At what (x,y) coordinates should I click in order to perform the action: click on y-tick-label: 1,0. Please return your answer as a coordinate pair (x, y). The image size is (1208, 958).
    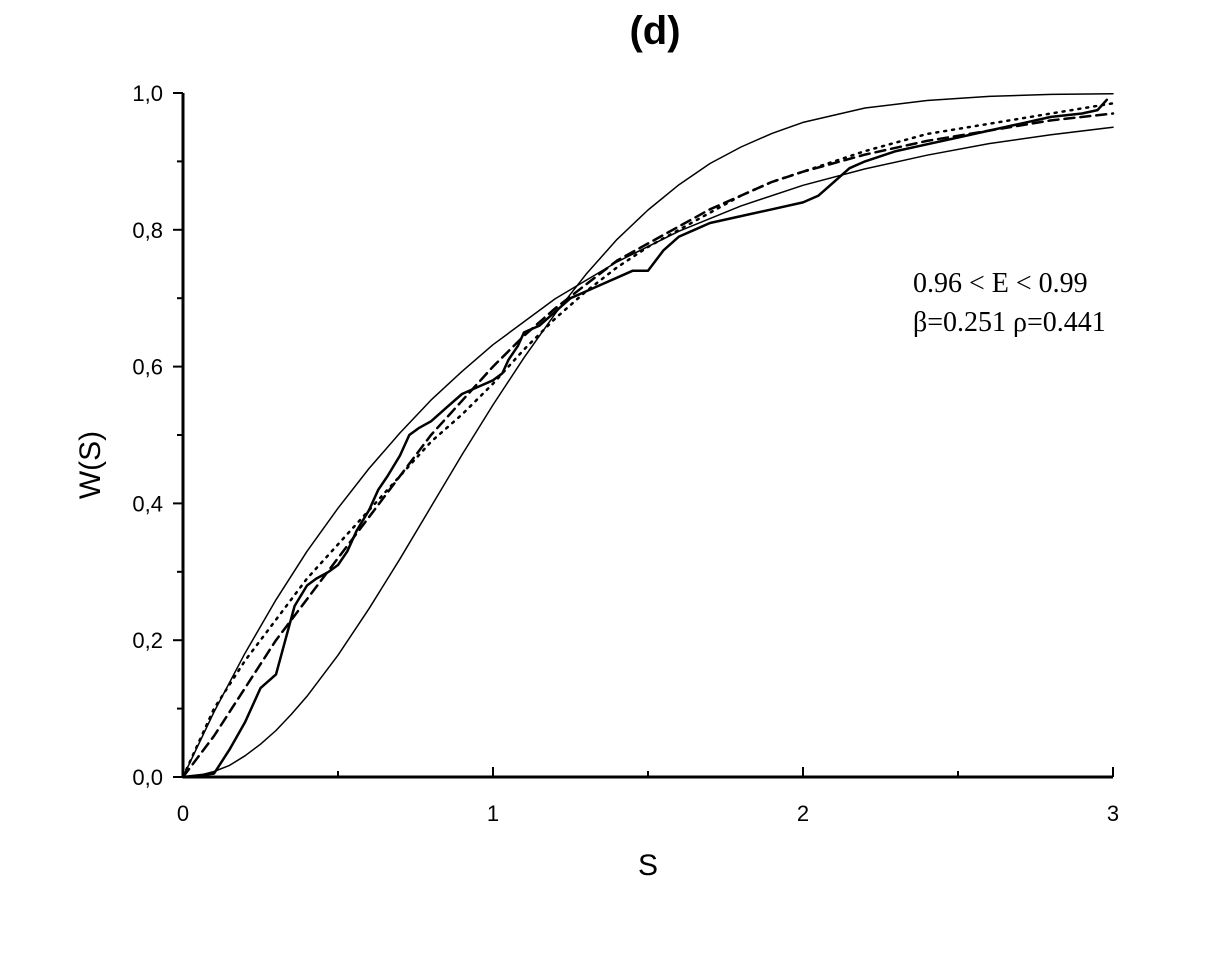
    Looking at the image, I should click on (147, 93).